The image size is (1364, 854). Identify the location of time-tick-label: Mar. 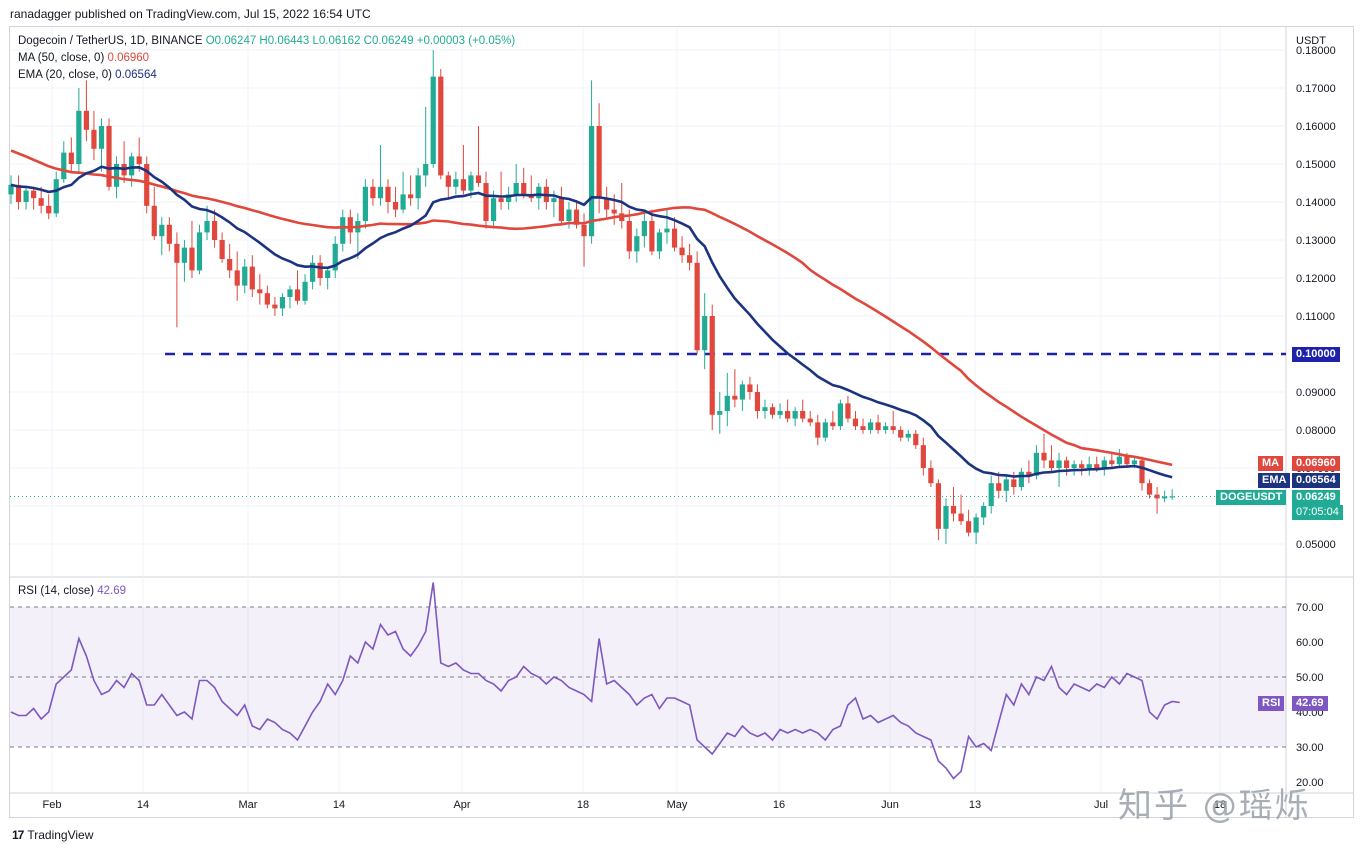
(248, 805).